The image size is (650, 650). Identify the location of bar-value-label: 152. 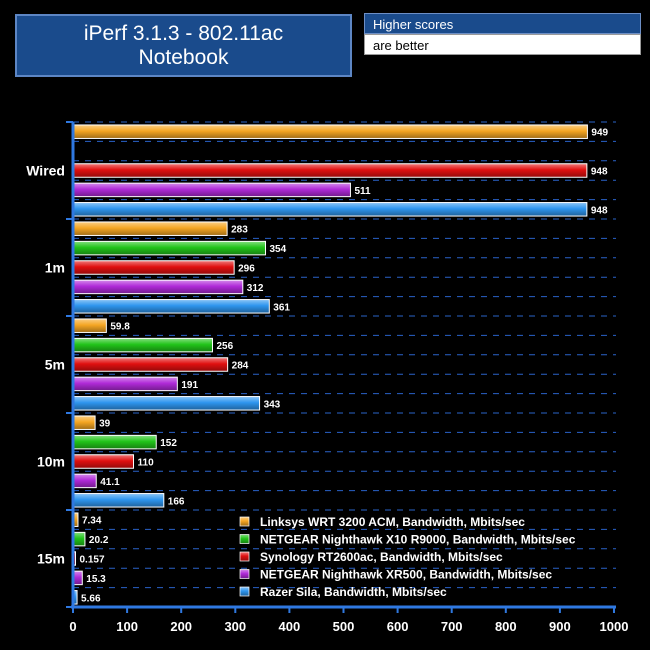
(168, 443).